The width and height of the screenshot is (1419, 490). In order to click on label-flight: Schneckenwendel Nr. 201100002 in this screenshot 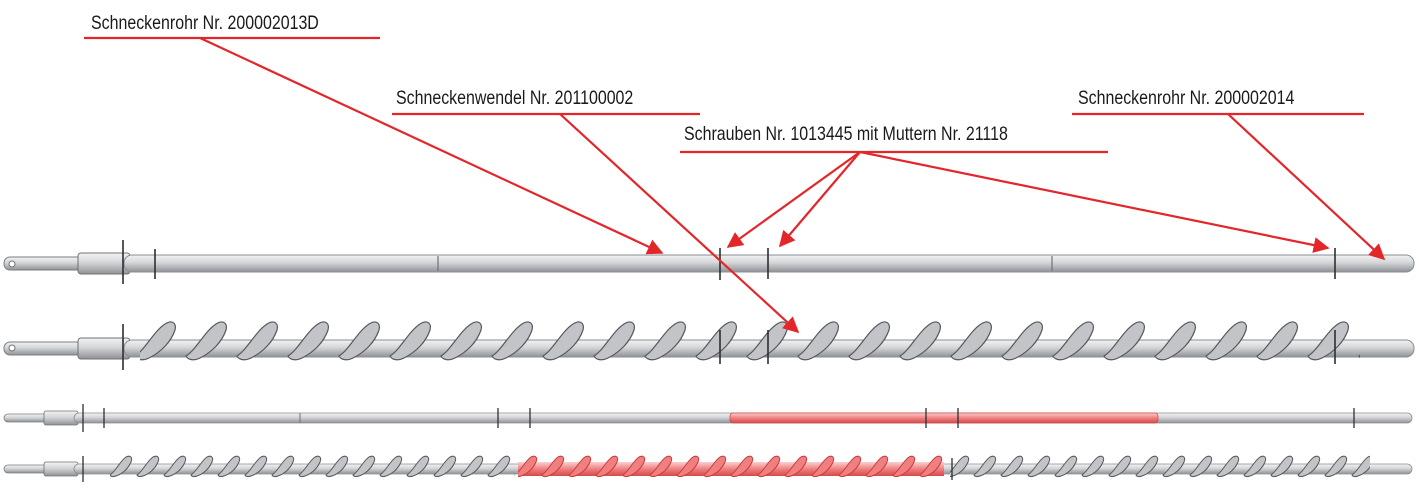, I will do `click(546, 101)`.